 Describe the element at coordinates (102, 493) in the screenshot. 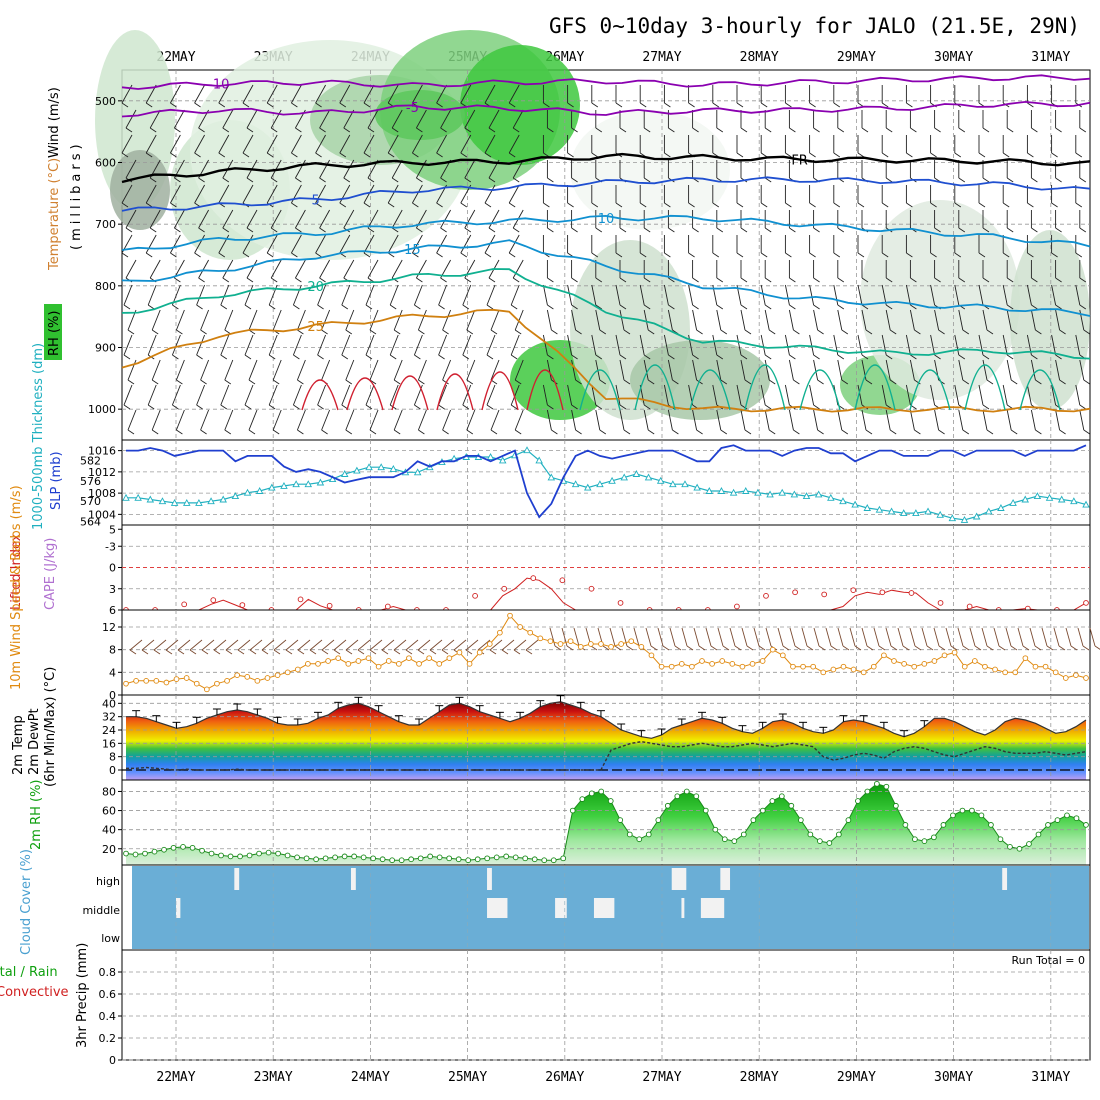

I see `slp-tick-label: 1008` at that location.